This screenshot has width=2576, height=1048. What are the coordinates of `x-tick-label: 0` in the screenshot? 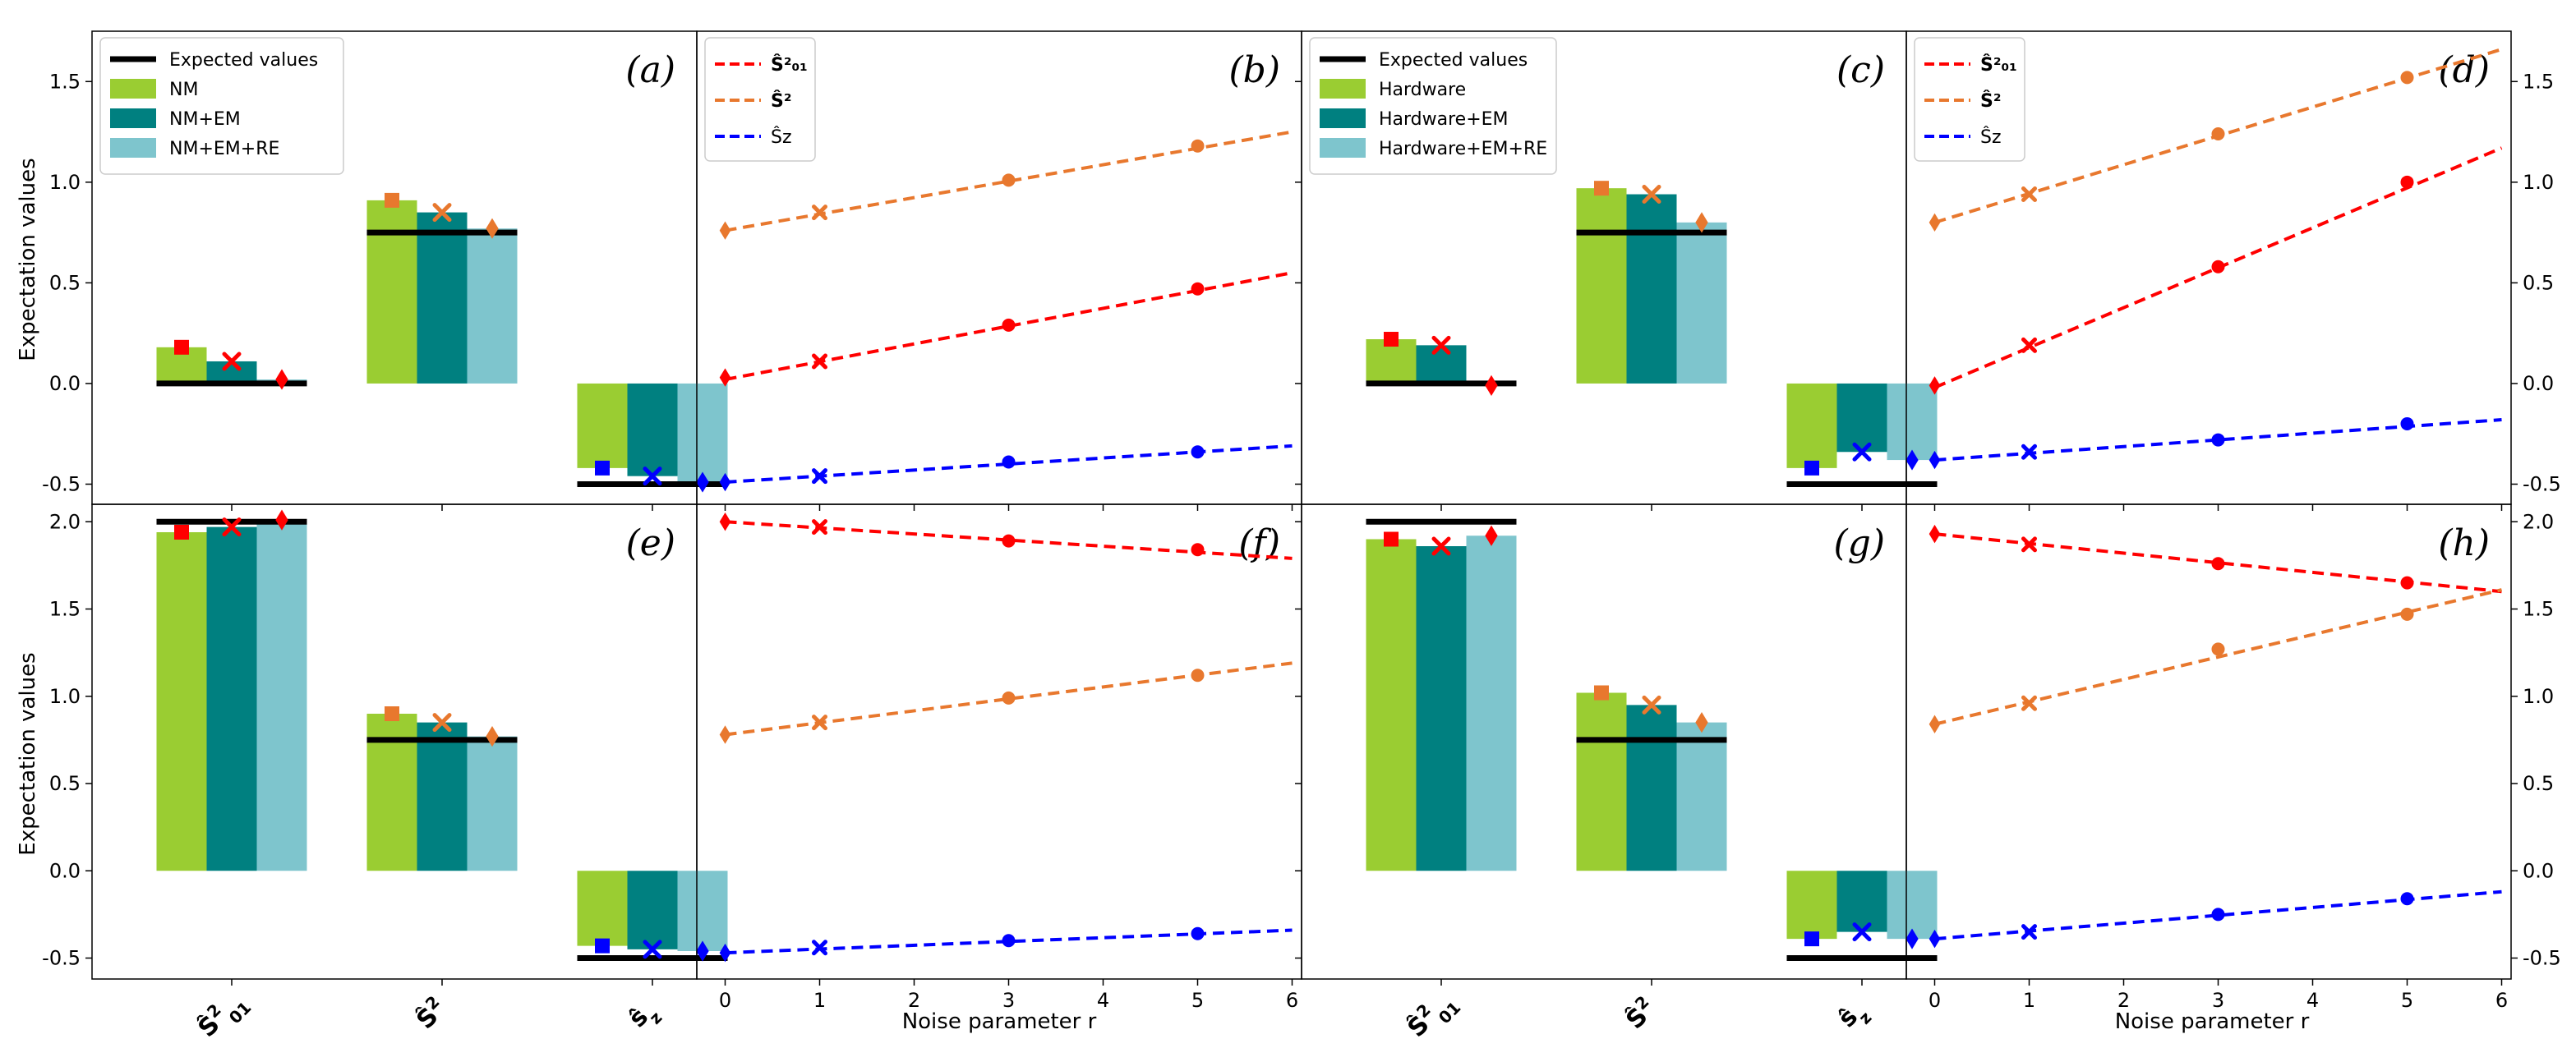 It's located at (1935, 1000).